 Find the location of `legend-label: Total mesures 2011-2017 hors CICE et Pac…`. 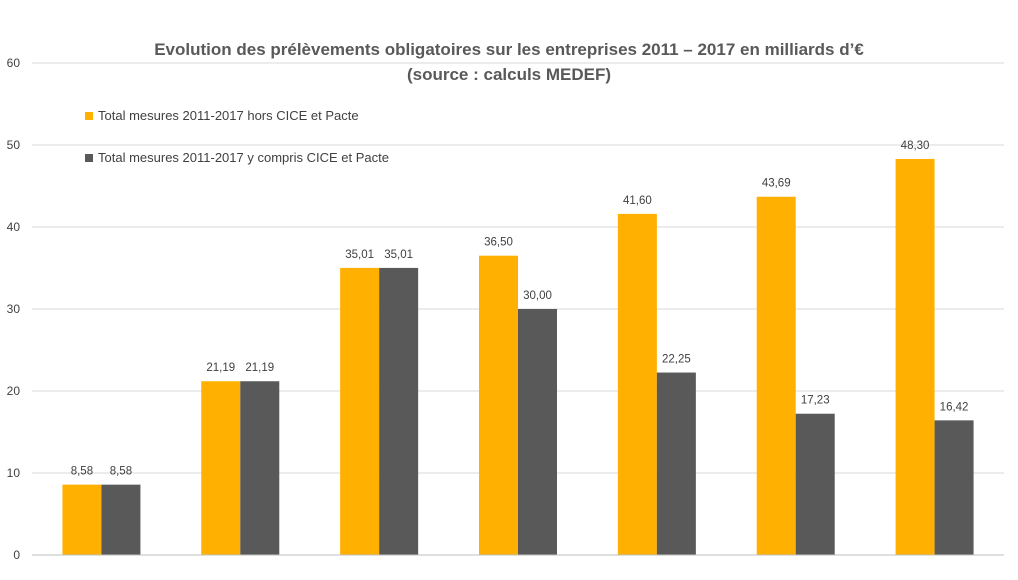

legend-label: Total mesures 2011-2017 hors CICE et Pac… is located at coordinates (228, 115).